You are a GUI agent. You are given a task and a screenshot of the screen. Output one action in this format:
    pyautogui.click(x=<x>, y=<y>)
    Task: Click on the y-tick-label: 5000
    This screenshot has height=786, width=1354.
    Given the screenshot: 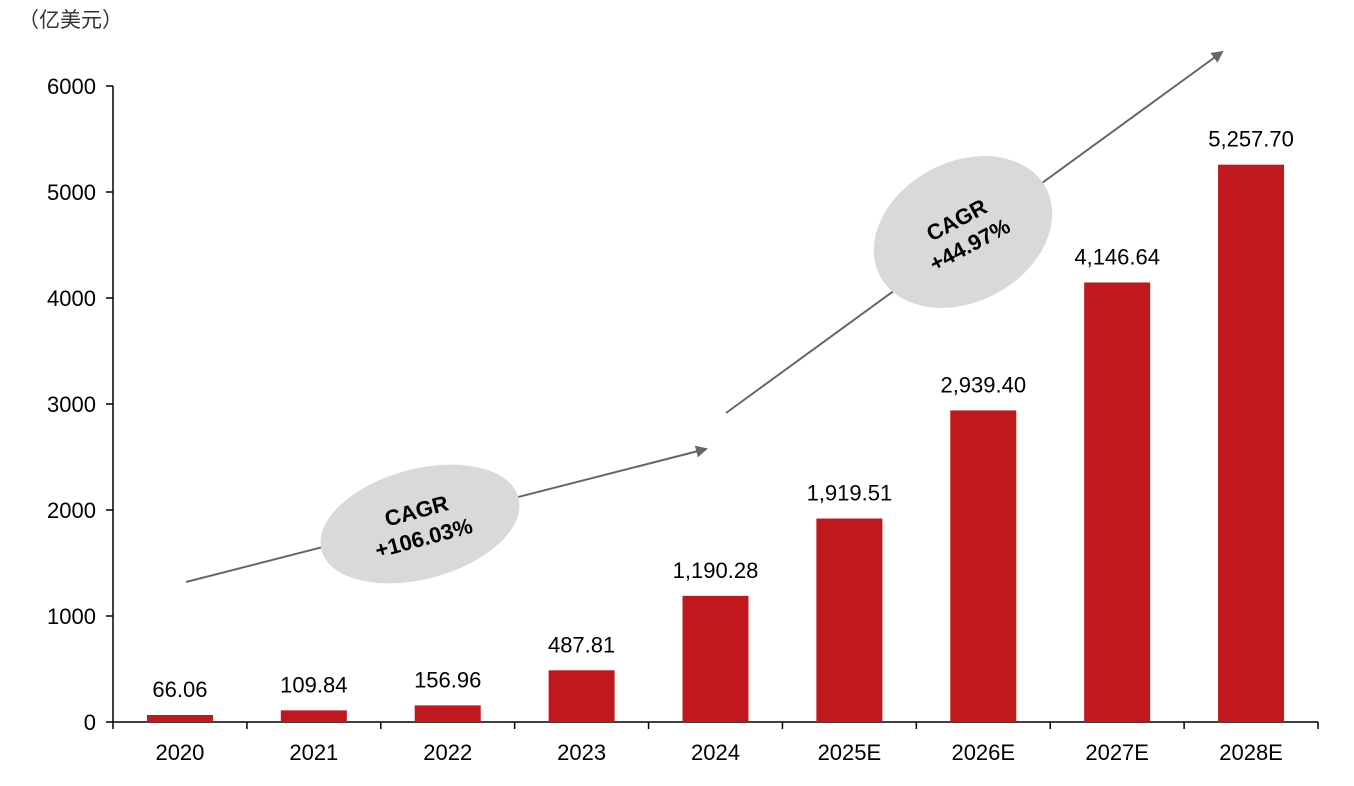 What is the action you would take?
    pyautogui.click(x=71, y=192)
    